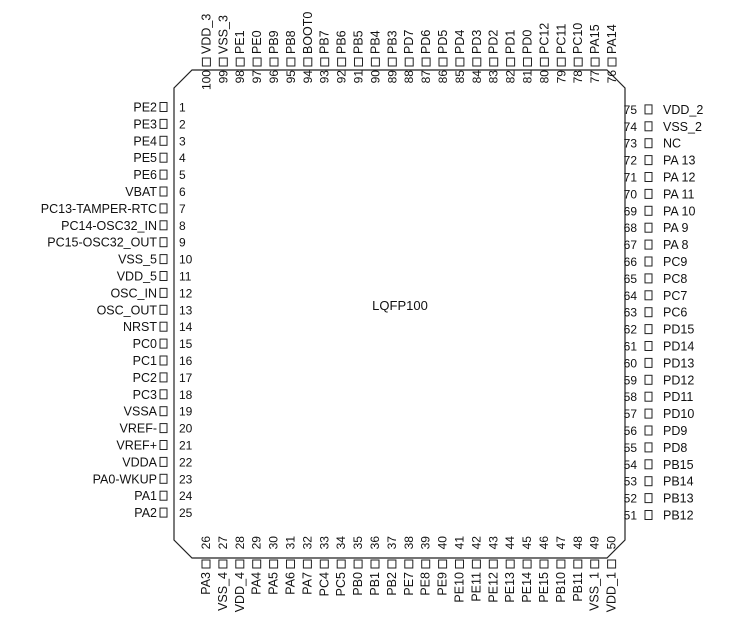  I want to click on pin-label-66: PC9, so click(675, 262).